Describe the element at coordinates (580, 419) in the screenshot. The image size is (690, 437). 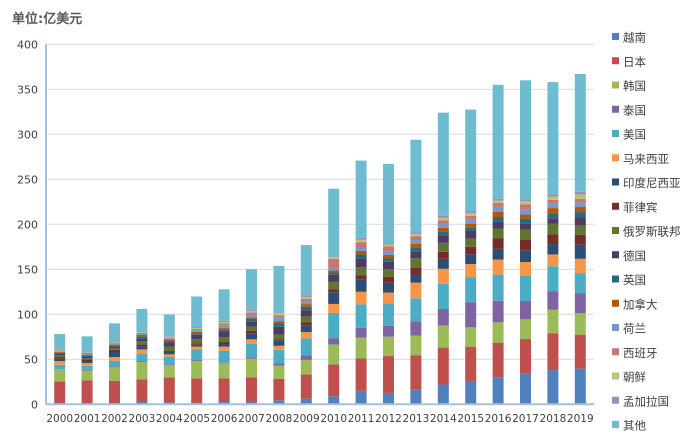
I see `x-tick-label: 2019` at that location.